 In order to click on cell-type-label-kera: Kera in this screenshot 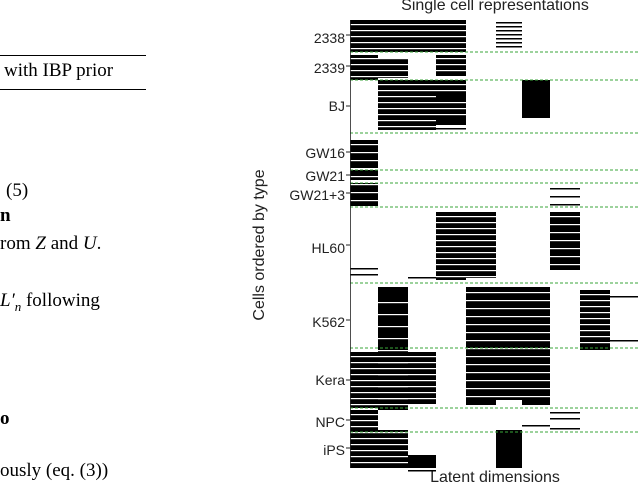, I will do `click(330, 380)`.